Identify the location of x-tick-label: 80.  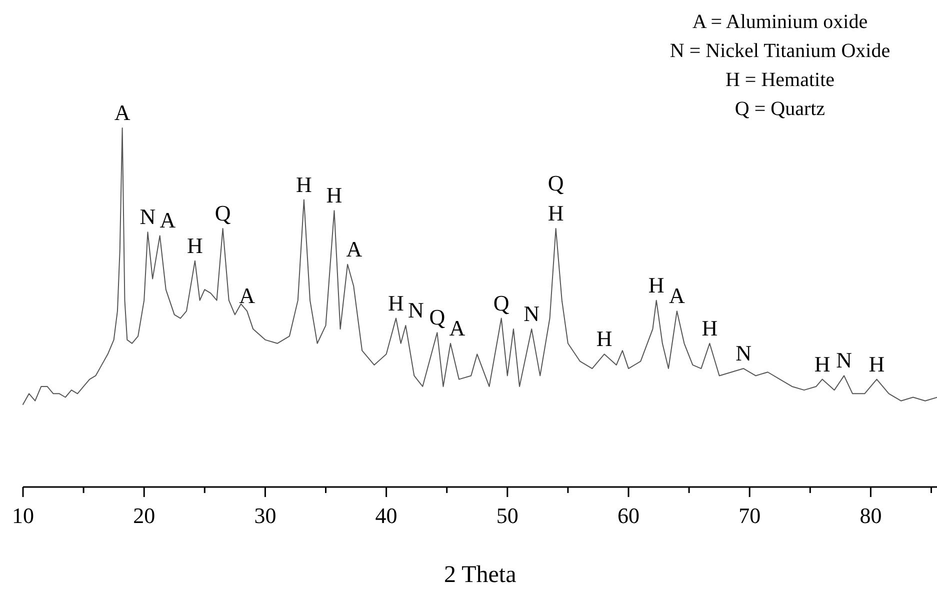
(871, 515).